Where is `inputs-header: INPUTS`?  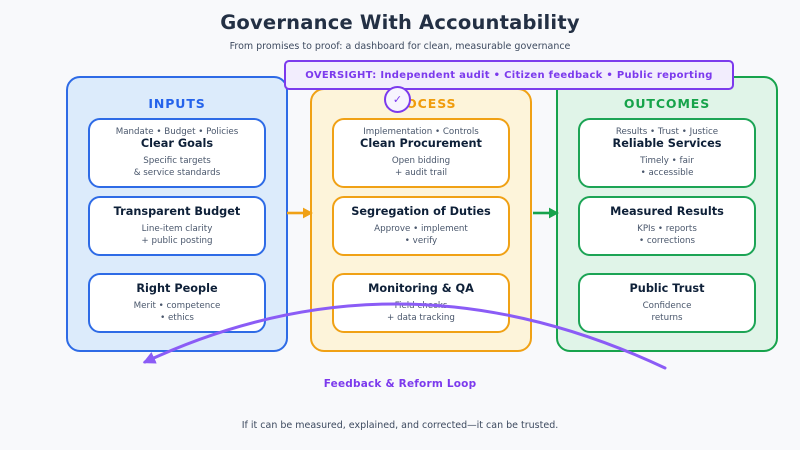 inputs-header: INPUTS is located at coordinates (177, 103).